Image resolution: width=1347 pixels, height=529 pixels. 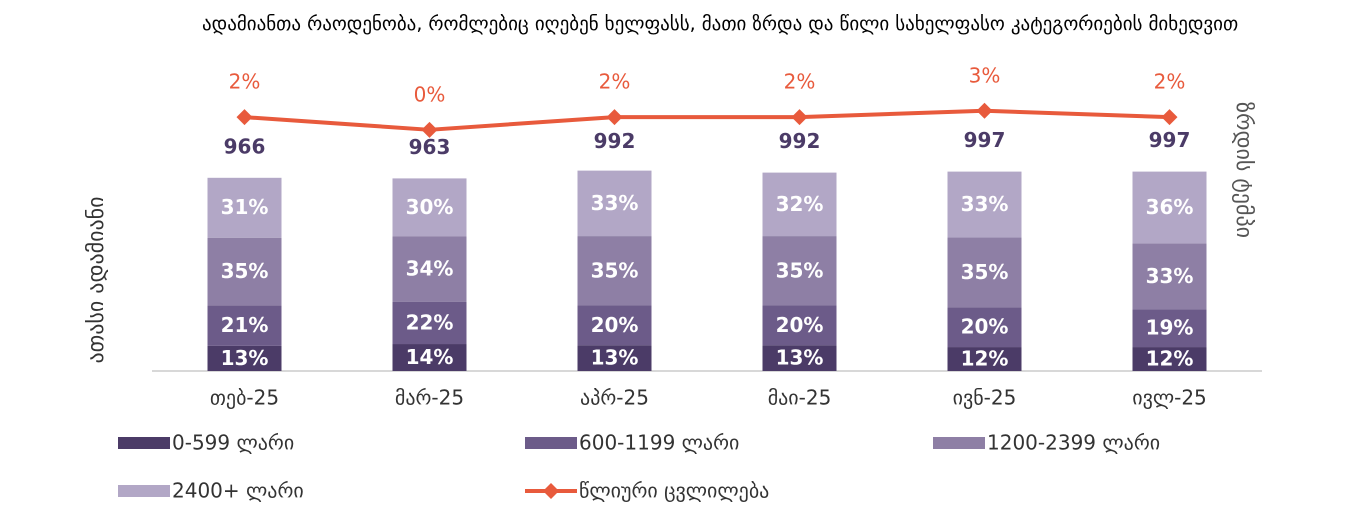 What do you see at coordinates (659, 443) in the screenshot?
I see `legend-label: 600-1199 ლარი` at bounding box center [659, 443].